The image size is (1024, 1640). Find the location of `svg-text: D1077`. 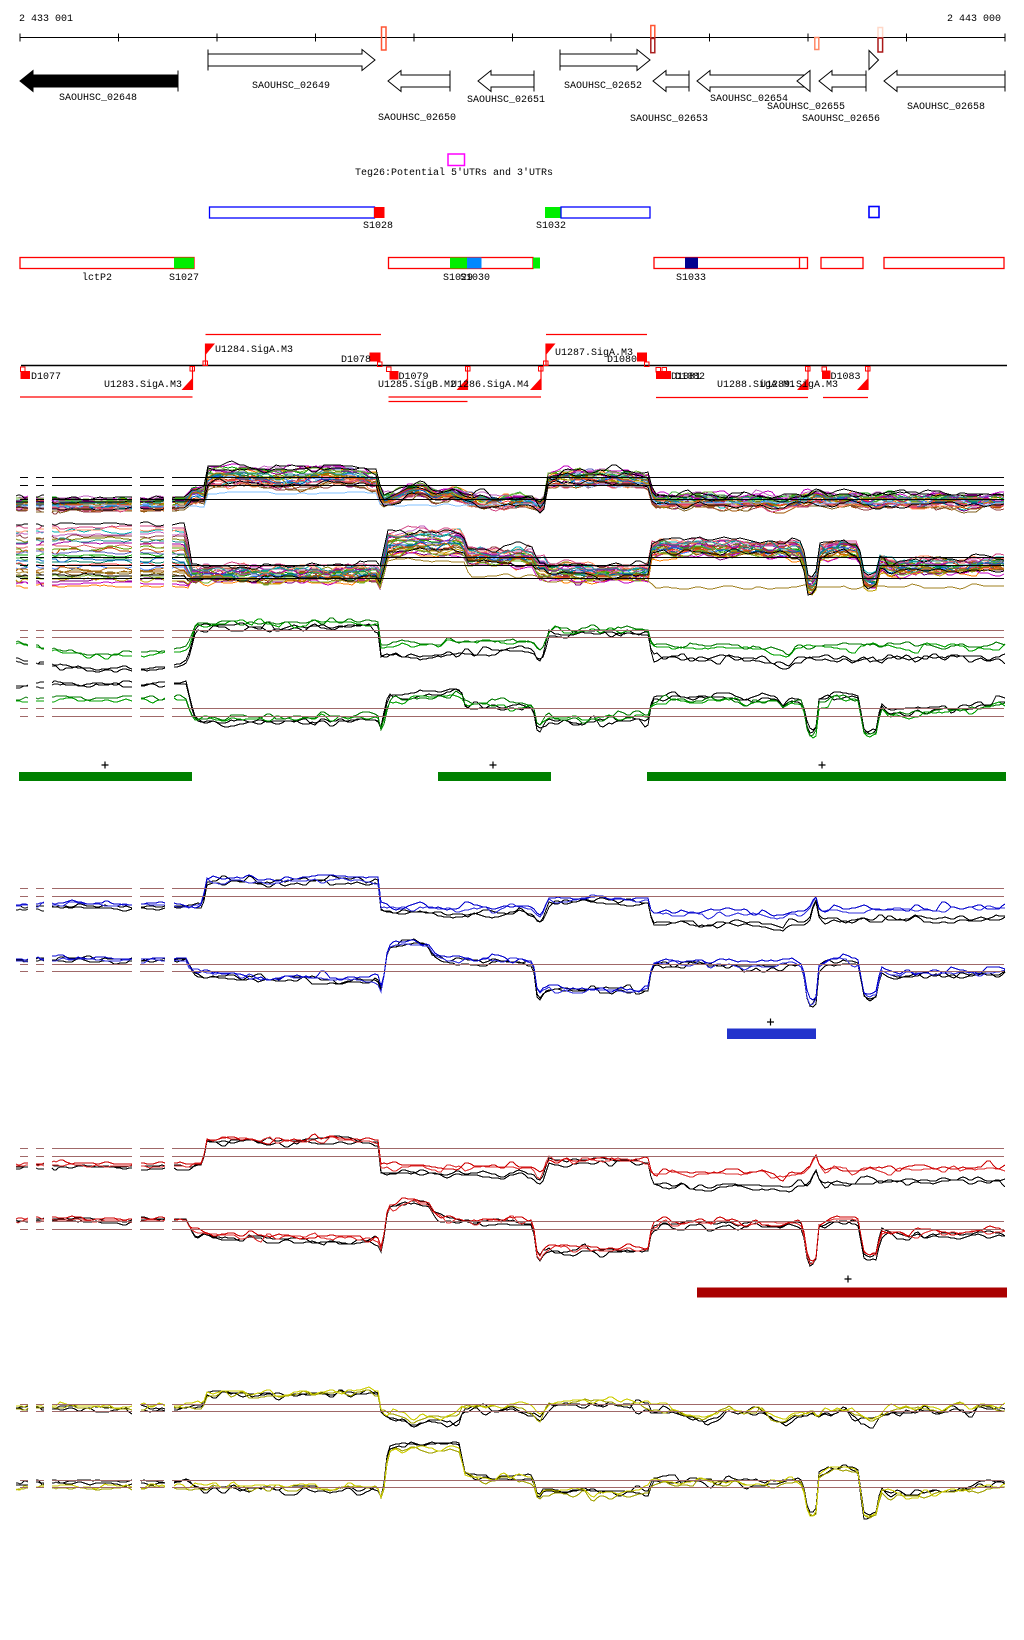

svg-text: D1077 is located at coordinates (46, 377).